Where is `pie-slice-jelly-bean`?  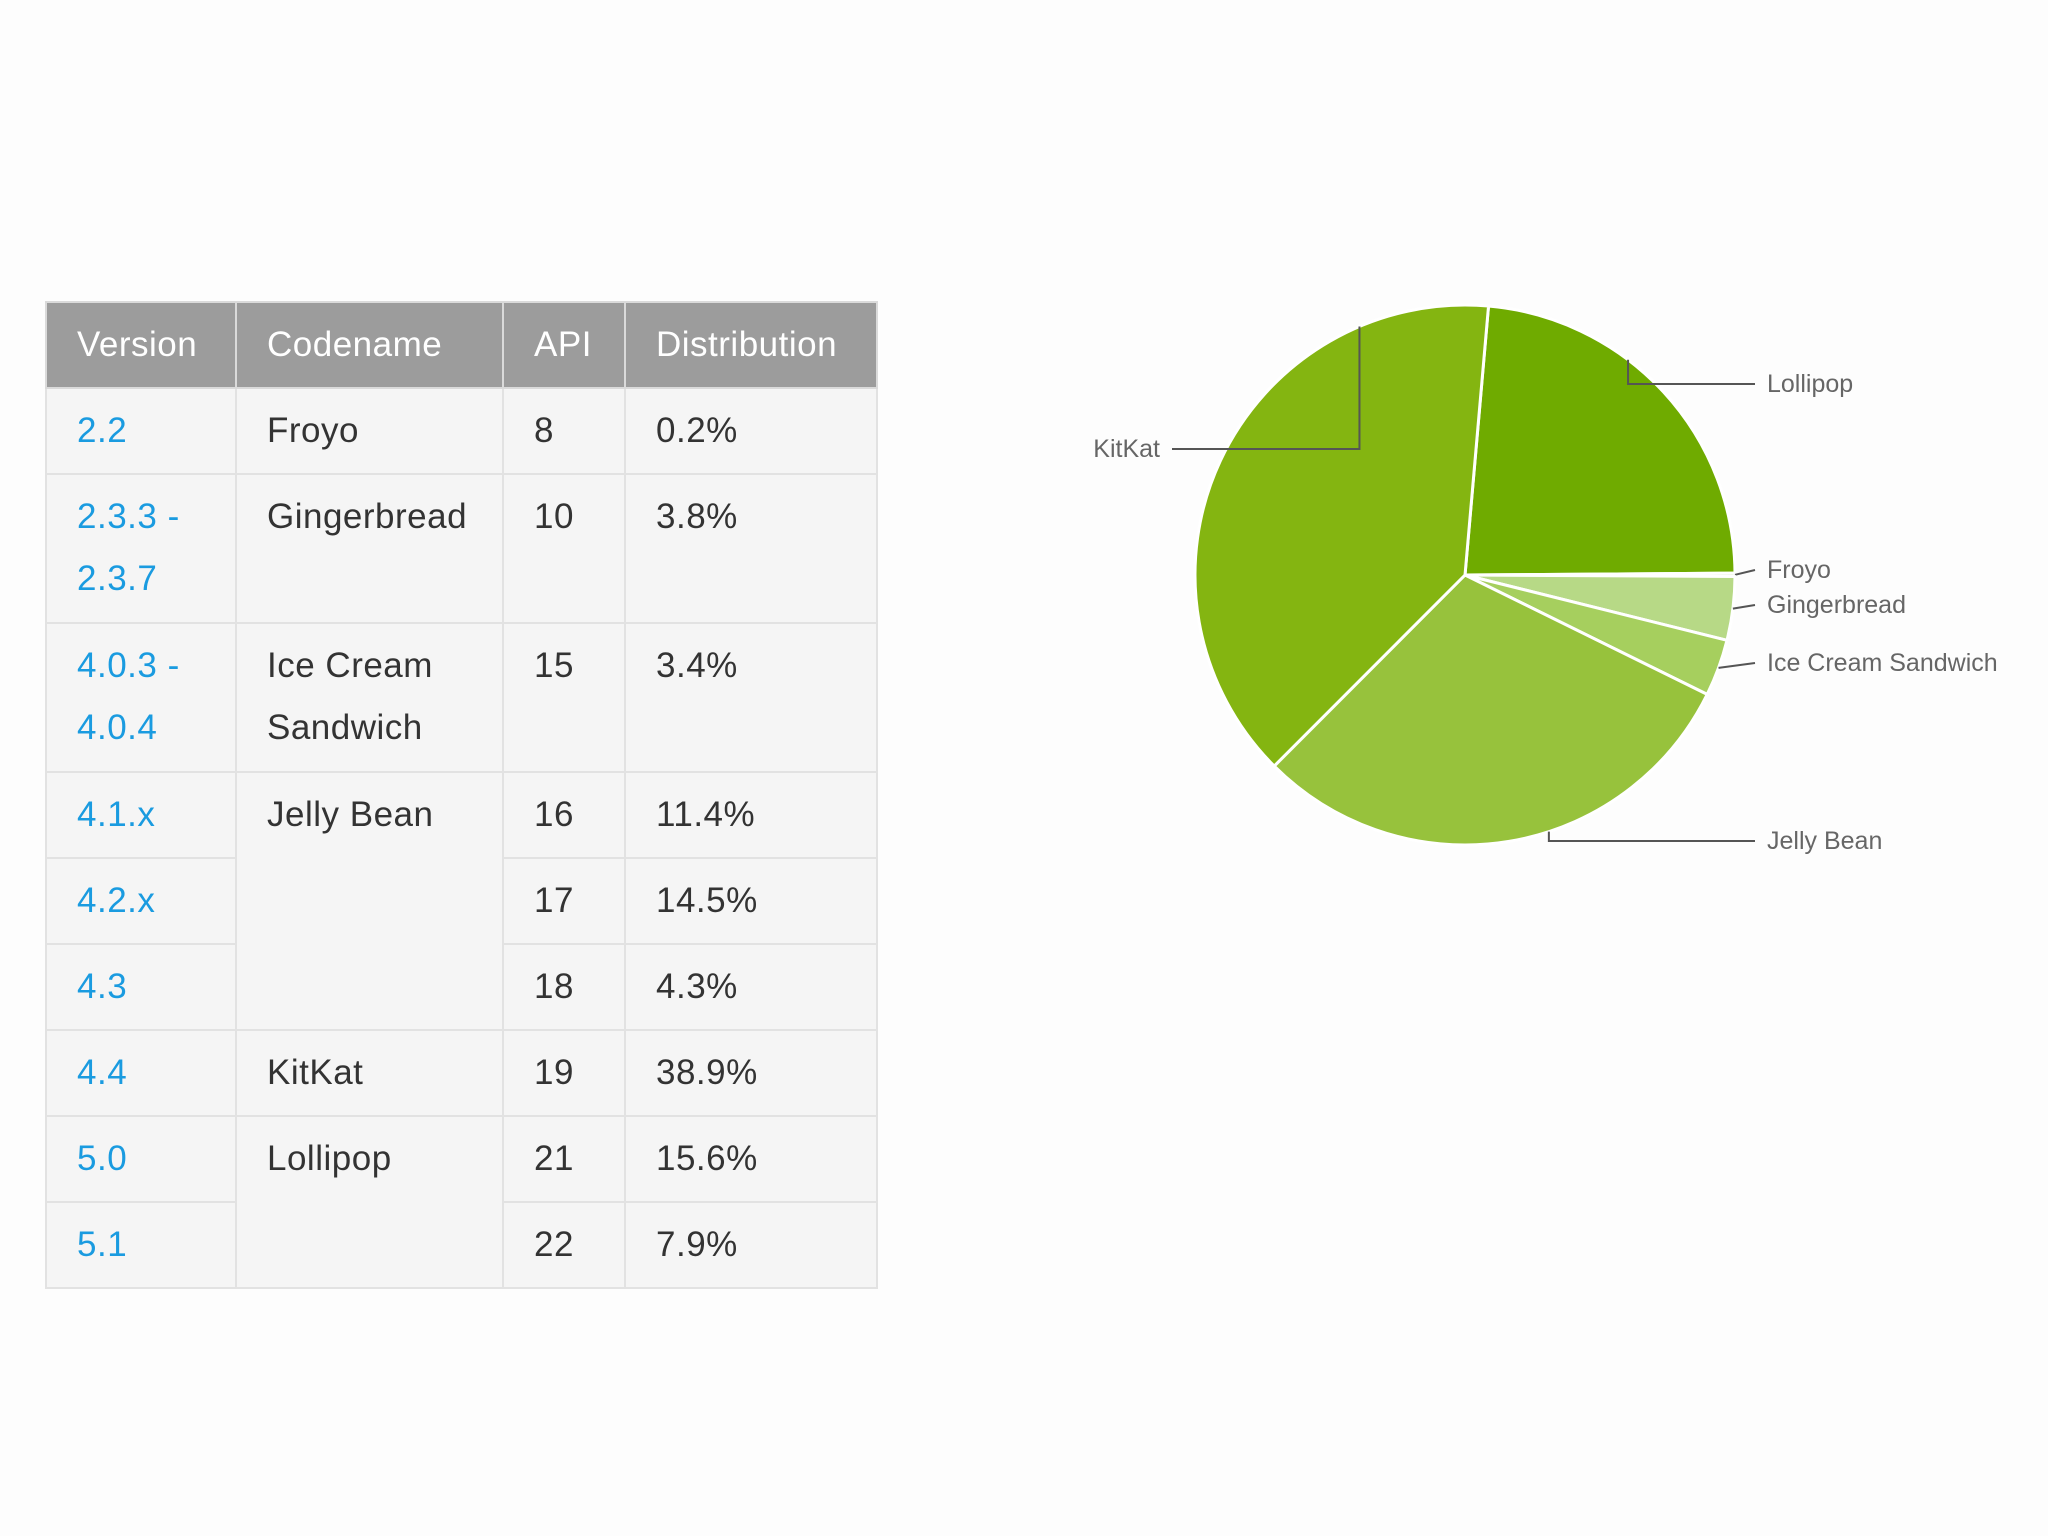
pie-slice-jelly-bean is located at coordinates (1490, 710).